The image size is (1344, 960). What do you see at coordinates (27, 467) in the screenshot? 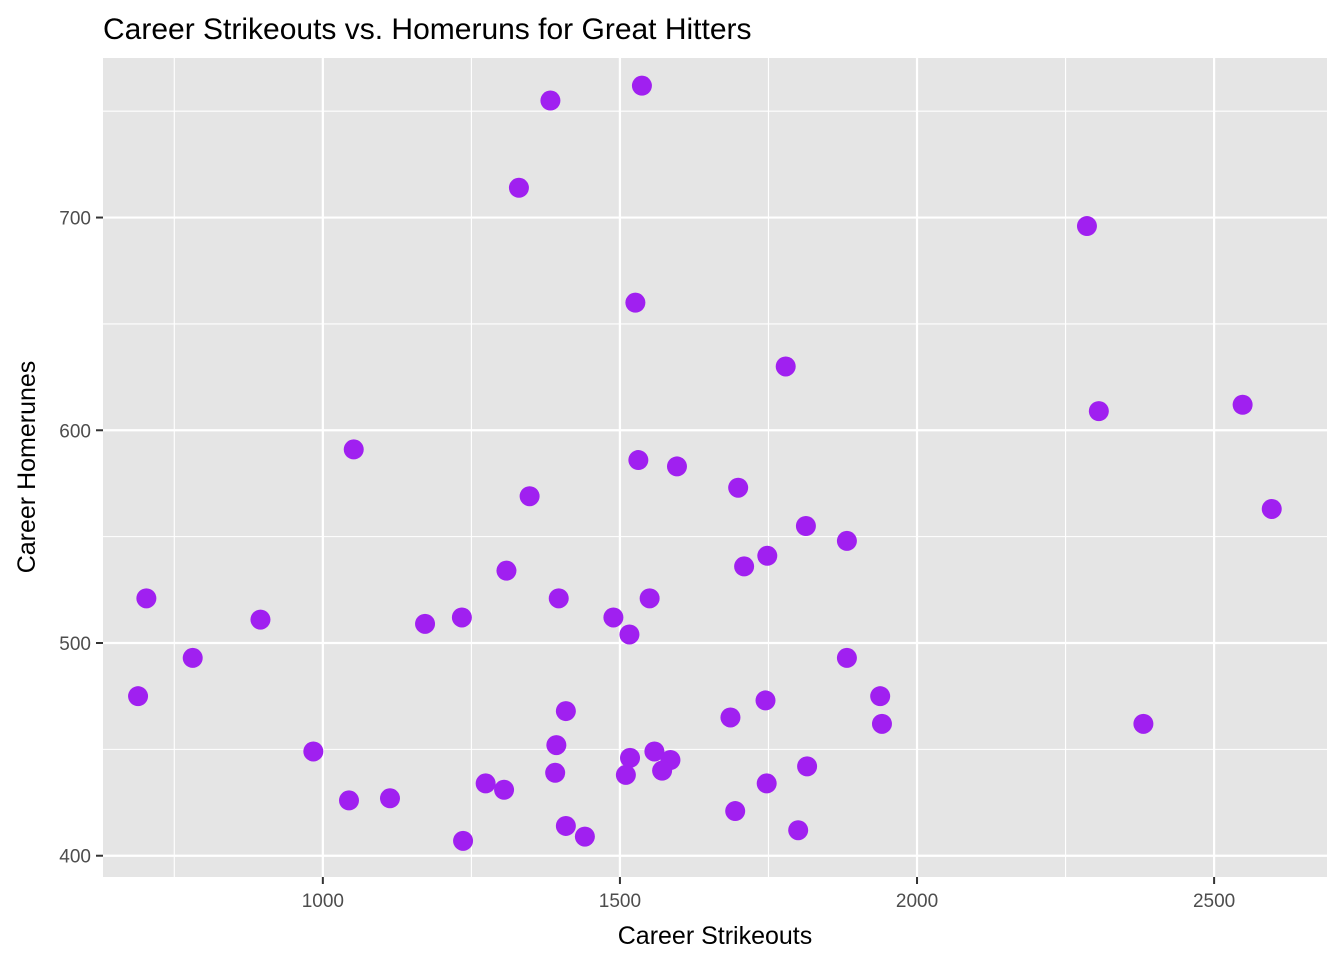
I see `y-axis-label: Career Homerunes` at bounding box center [27, 467].